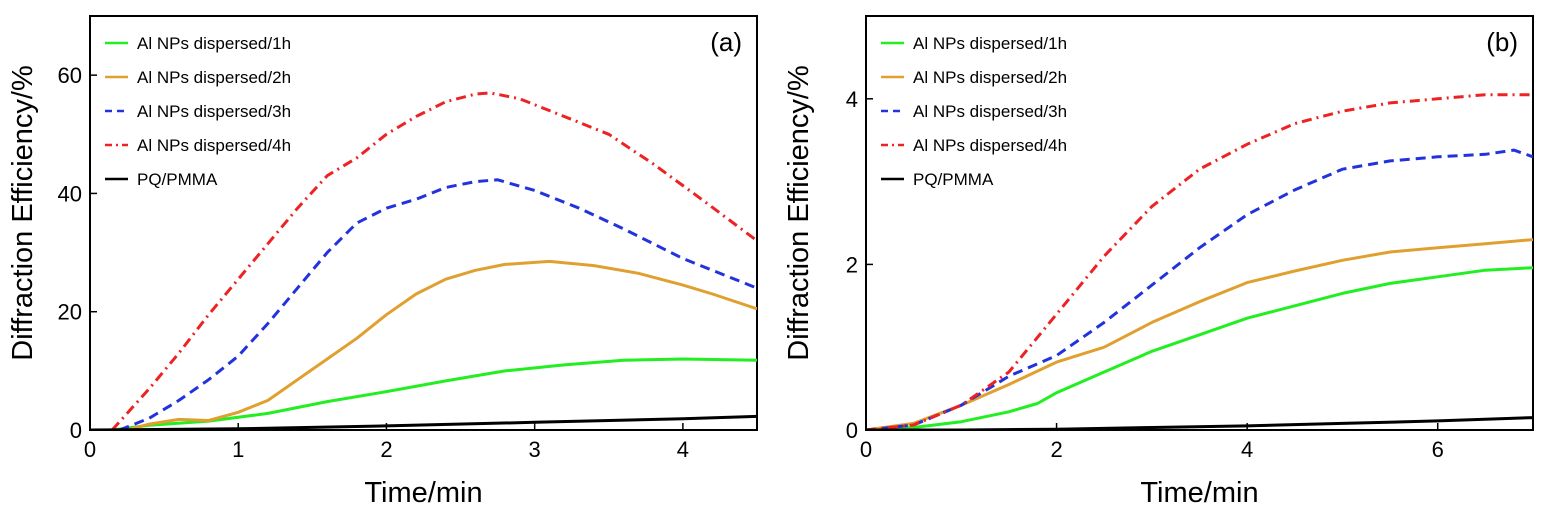  I want to click on panel-b-y-axis-label: Diffraction Efficiency/%, so click(799, 213).